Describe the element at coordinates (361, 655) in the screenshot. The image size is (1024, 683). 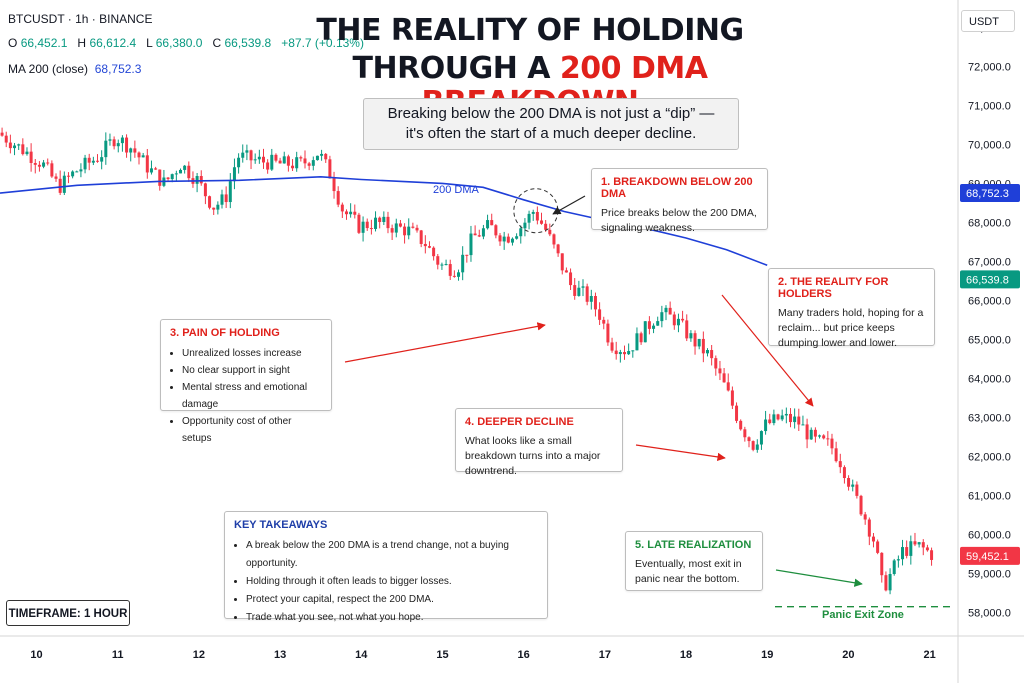
I see `time-tick-label: 14` at that location.